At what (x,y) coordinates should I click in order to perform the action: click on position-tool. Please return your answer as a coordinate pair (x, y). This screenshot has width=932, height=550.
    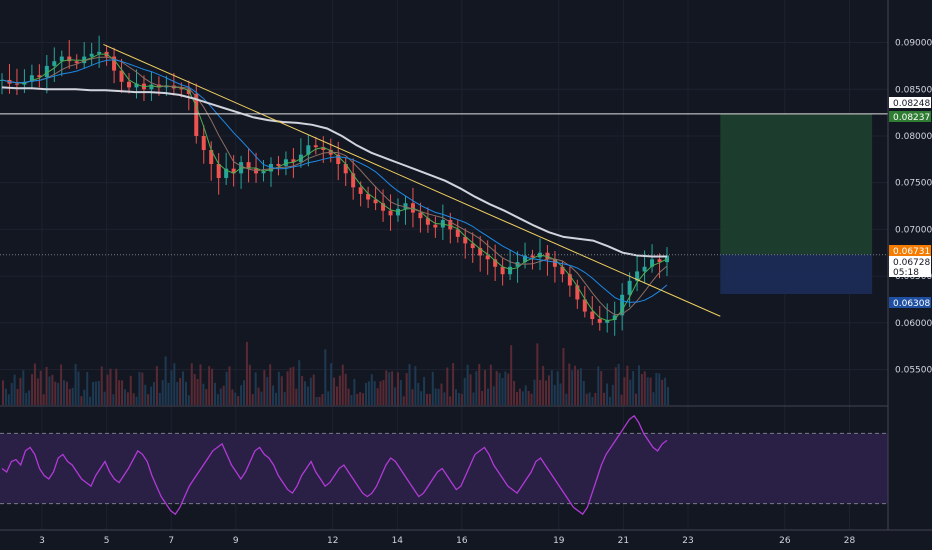
    Looking at the image, I should click on (796, 204).